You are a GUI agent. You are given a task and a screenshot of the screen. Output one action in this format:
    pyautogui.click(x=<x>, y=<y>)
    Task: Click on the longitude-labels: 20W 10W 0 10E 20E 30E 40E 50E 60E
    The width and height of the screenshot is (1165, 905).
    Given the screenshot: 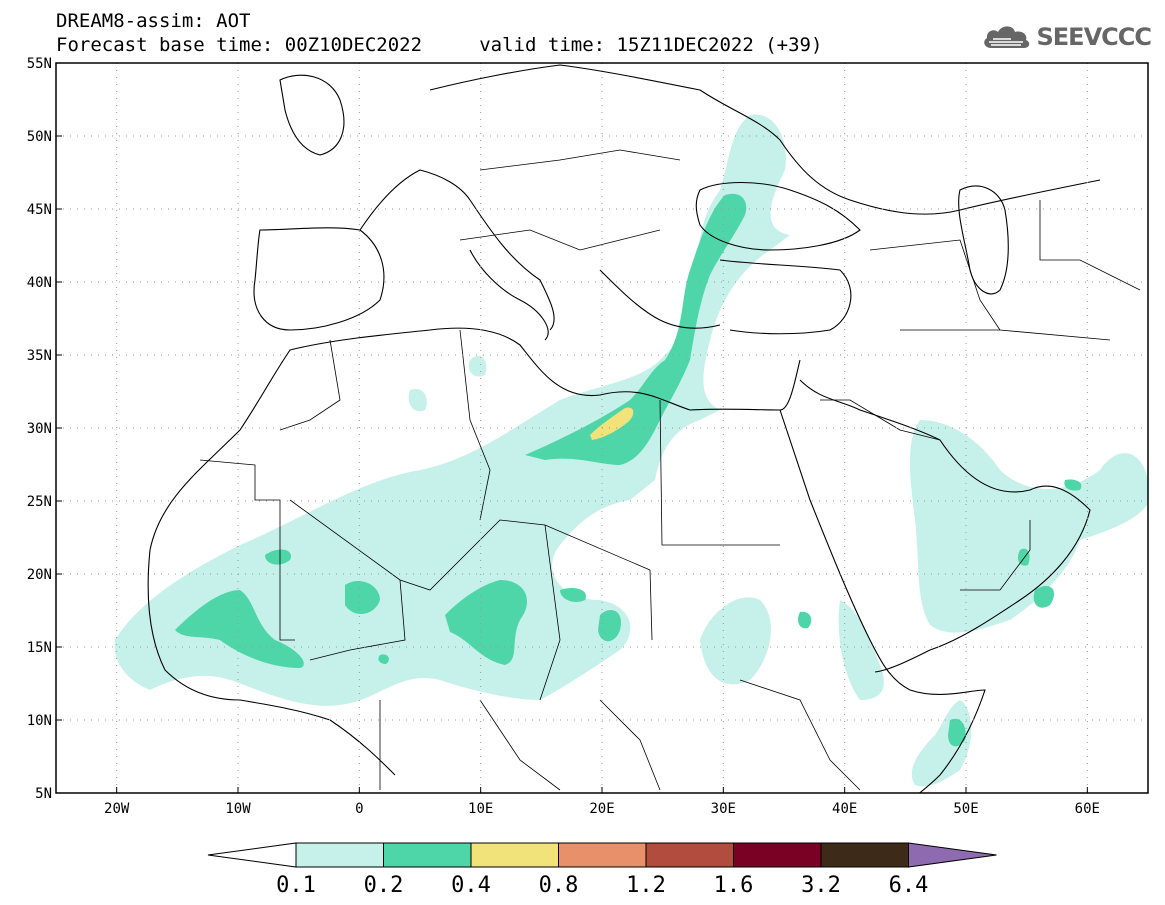 What is the action you would take?
    pyautogui.click(x=602, y=802)
    